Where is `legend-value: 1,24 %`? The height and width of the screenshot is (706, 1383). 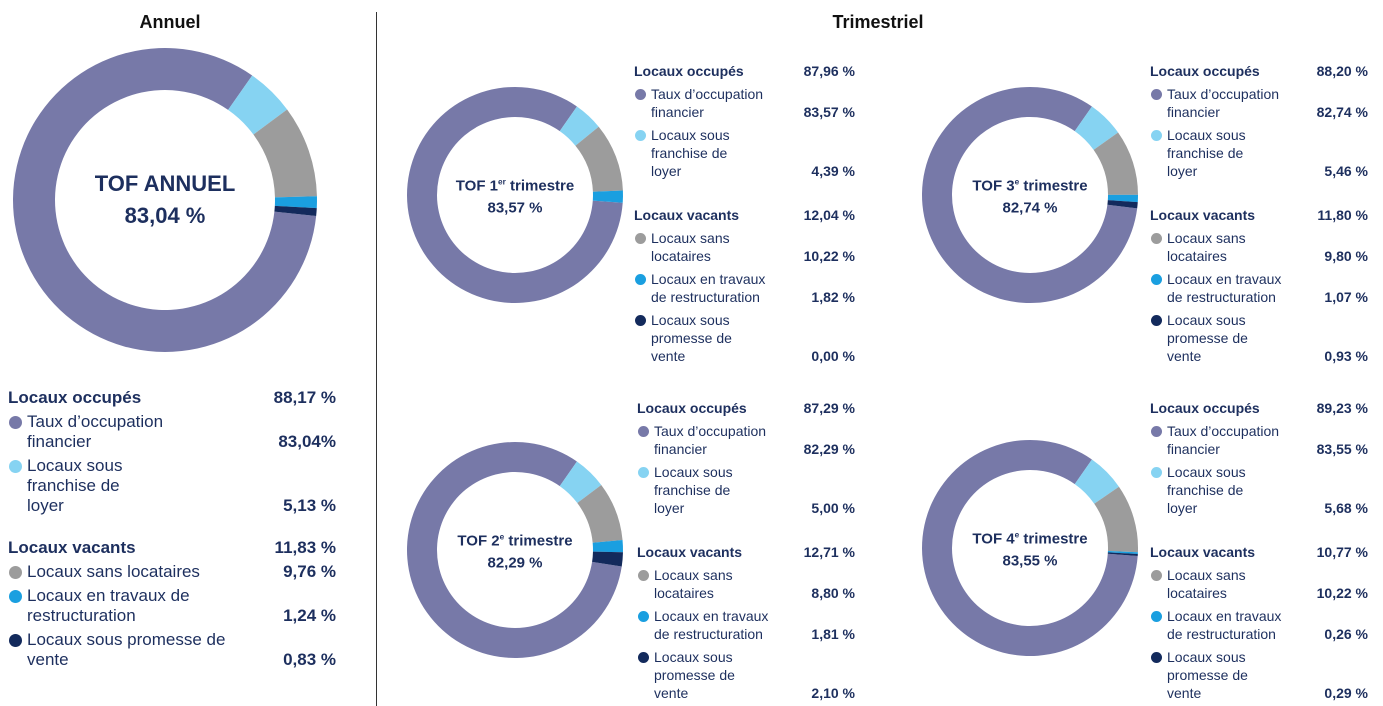
legend-value: 1,24 % is located at coordinates (309, 615).